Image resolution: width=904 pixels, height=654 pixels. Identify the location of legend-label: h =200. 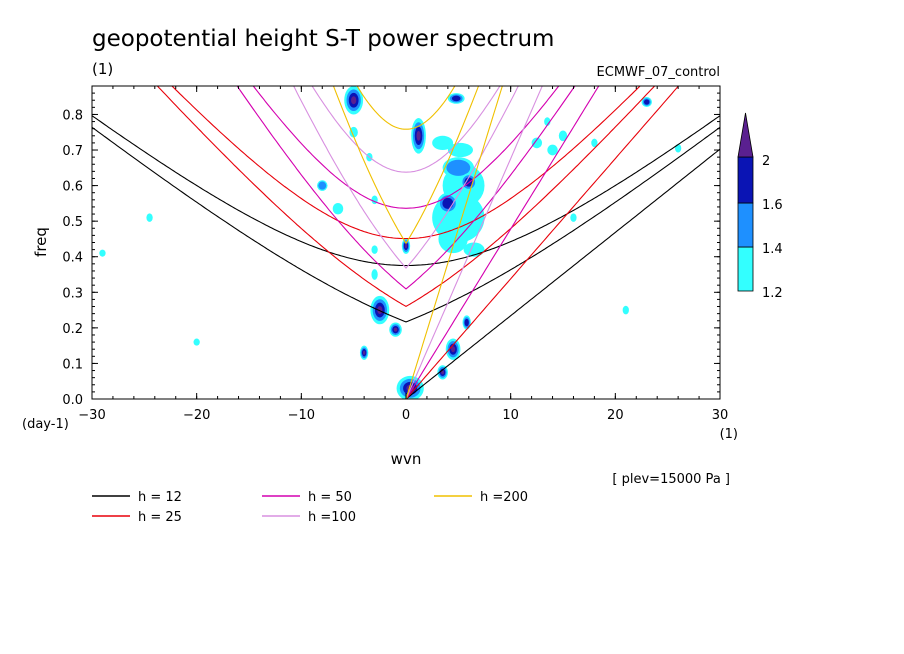
(504, 497).